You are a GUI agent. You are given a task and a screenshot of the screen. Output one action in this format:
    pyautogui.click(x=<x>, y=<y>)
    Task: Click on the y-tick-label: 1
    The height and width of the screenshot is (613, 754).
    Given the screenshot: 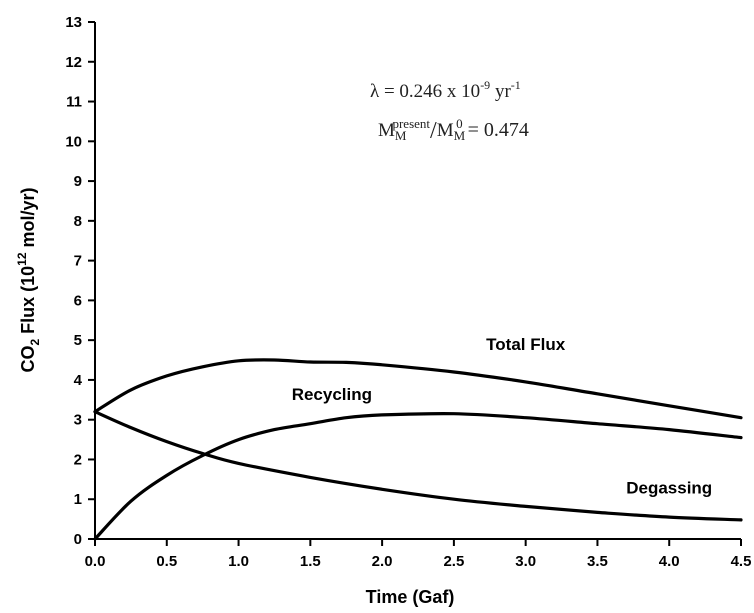 What is the action you would take?
    pyautogui.click(x=78, y=499)
    